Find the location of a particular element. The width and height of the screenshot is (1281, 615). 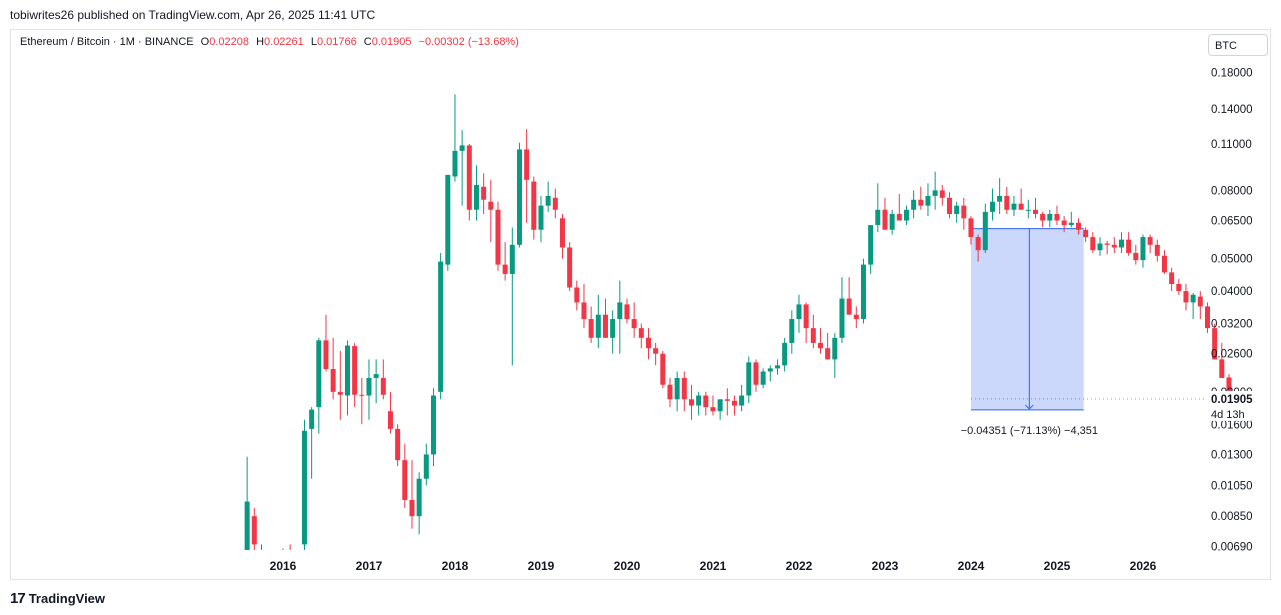

brand-name: TradingView is located at coordinates (67, 598).